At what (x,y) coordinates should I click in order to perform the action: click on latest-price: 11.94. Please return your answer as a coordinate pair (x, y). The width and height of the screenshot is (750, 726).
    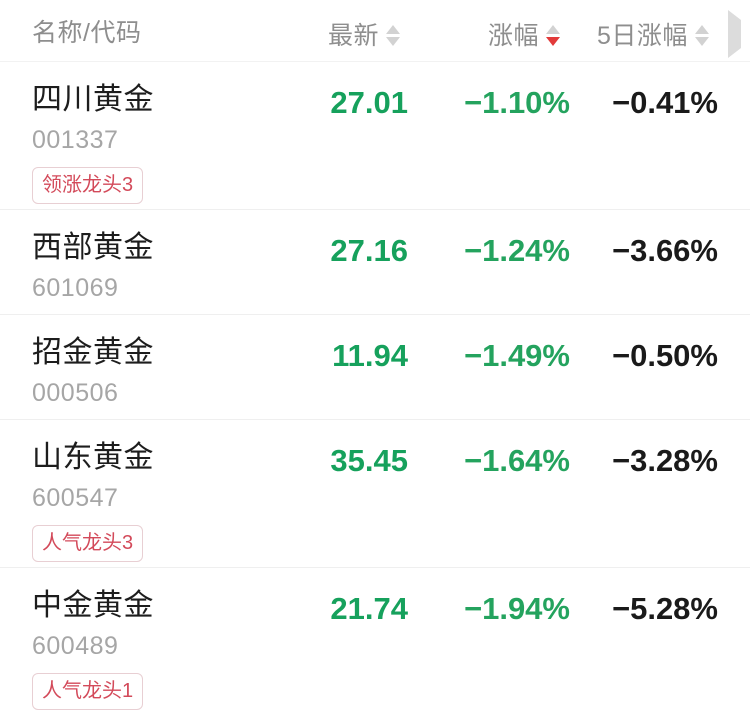
    Looking at the image, I should click on (370, 355).